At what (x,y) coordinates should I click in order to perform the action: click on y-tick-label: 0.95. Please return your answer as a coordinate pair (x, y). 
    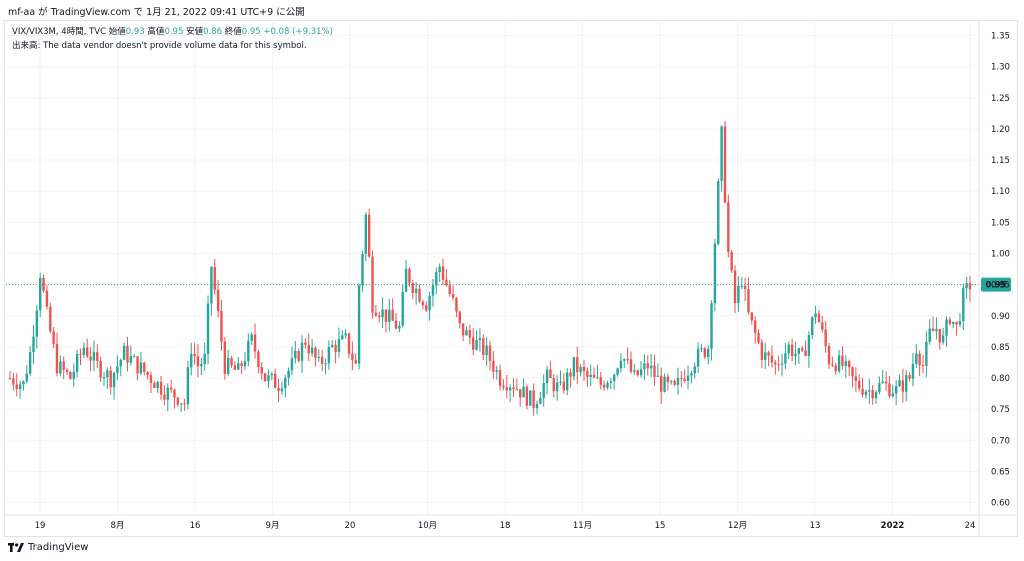
    Looking at the image, I should click on (1000, 286).